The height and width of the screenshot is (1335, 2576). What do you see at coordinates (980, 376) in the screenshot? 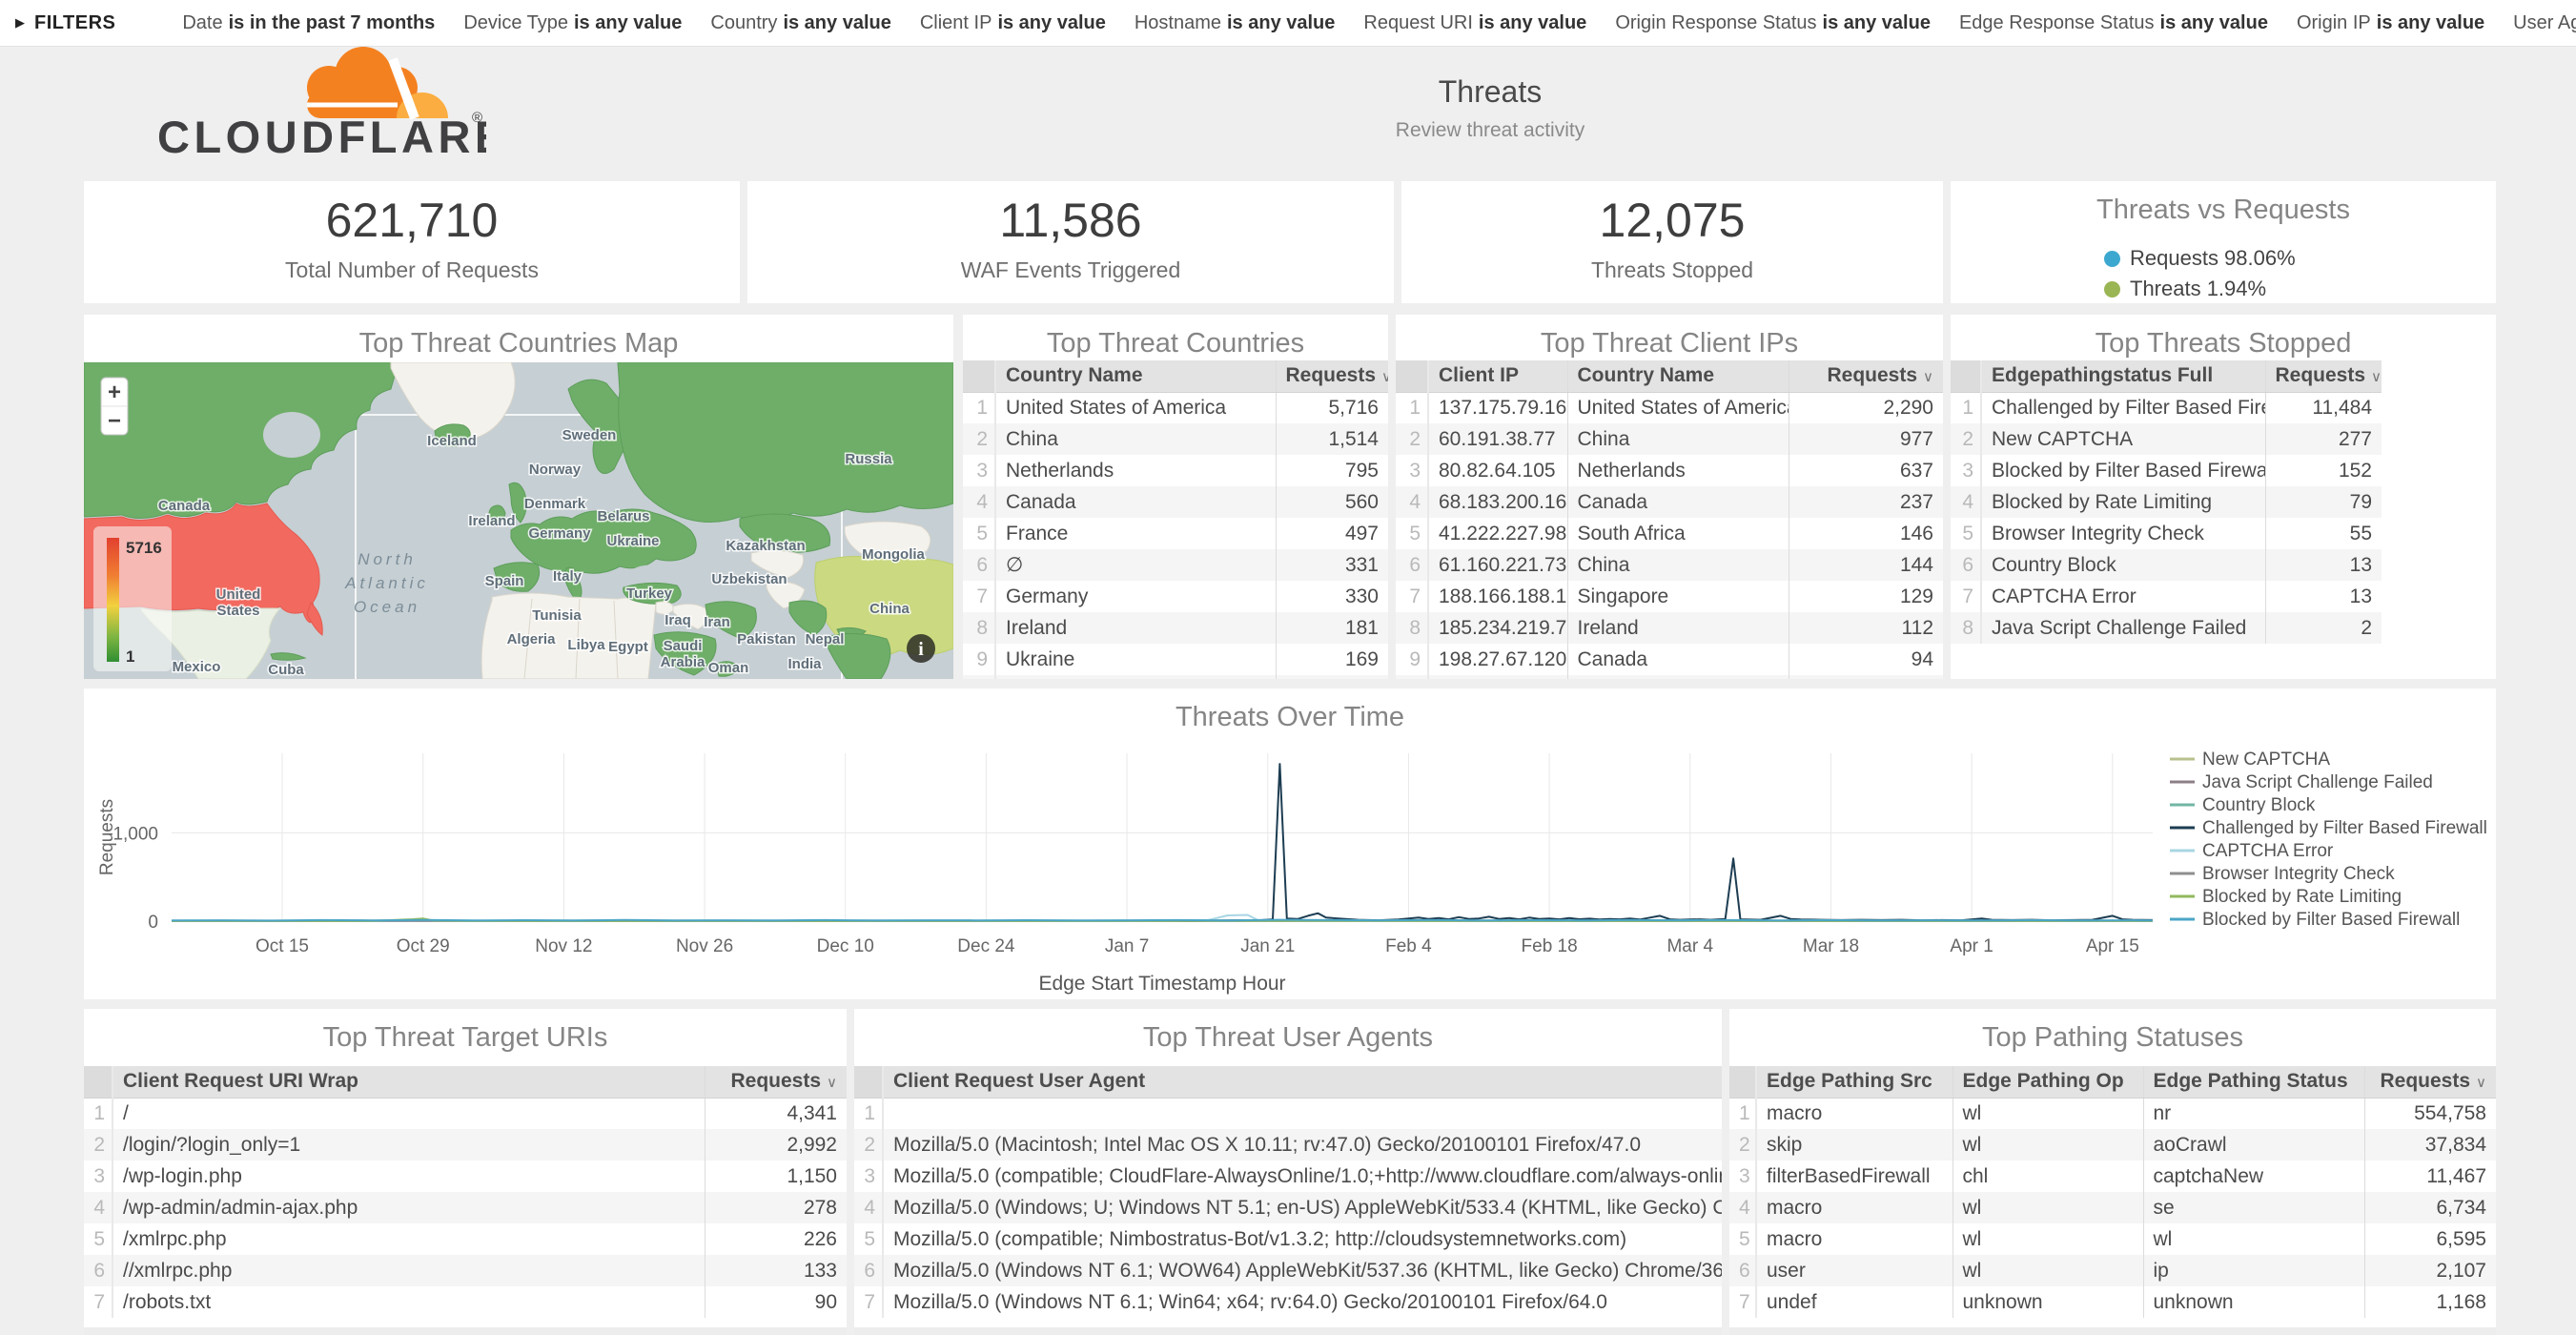
I see `row-number-header` at bounding box center [980, 376].